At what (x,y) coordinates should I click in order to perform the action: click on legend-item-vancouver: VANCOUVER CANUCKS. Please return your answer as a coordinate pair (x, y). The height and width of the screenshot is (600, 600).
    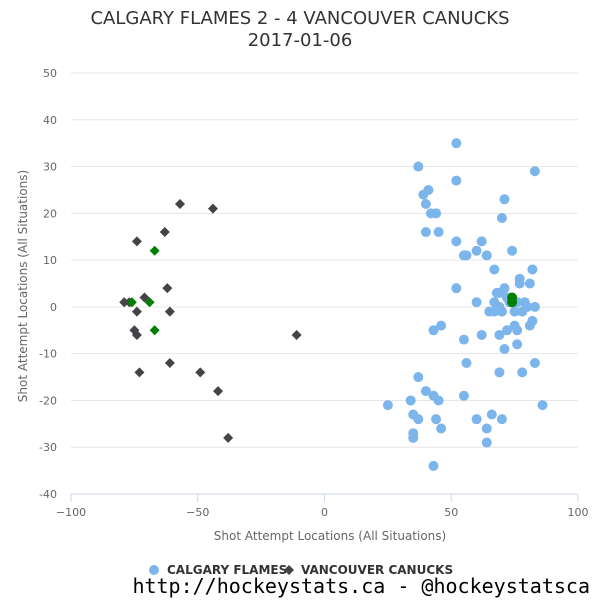
    Looking at the image, I should click on (368, 570).